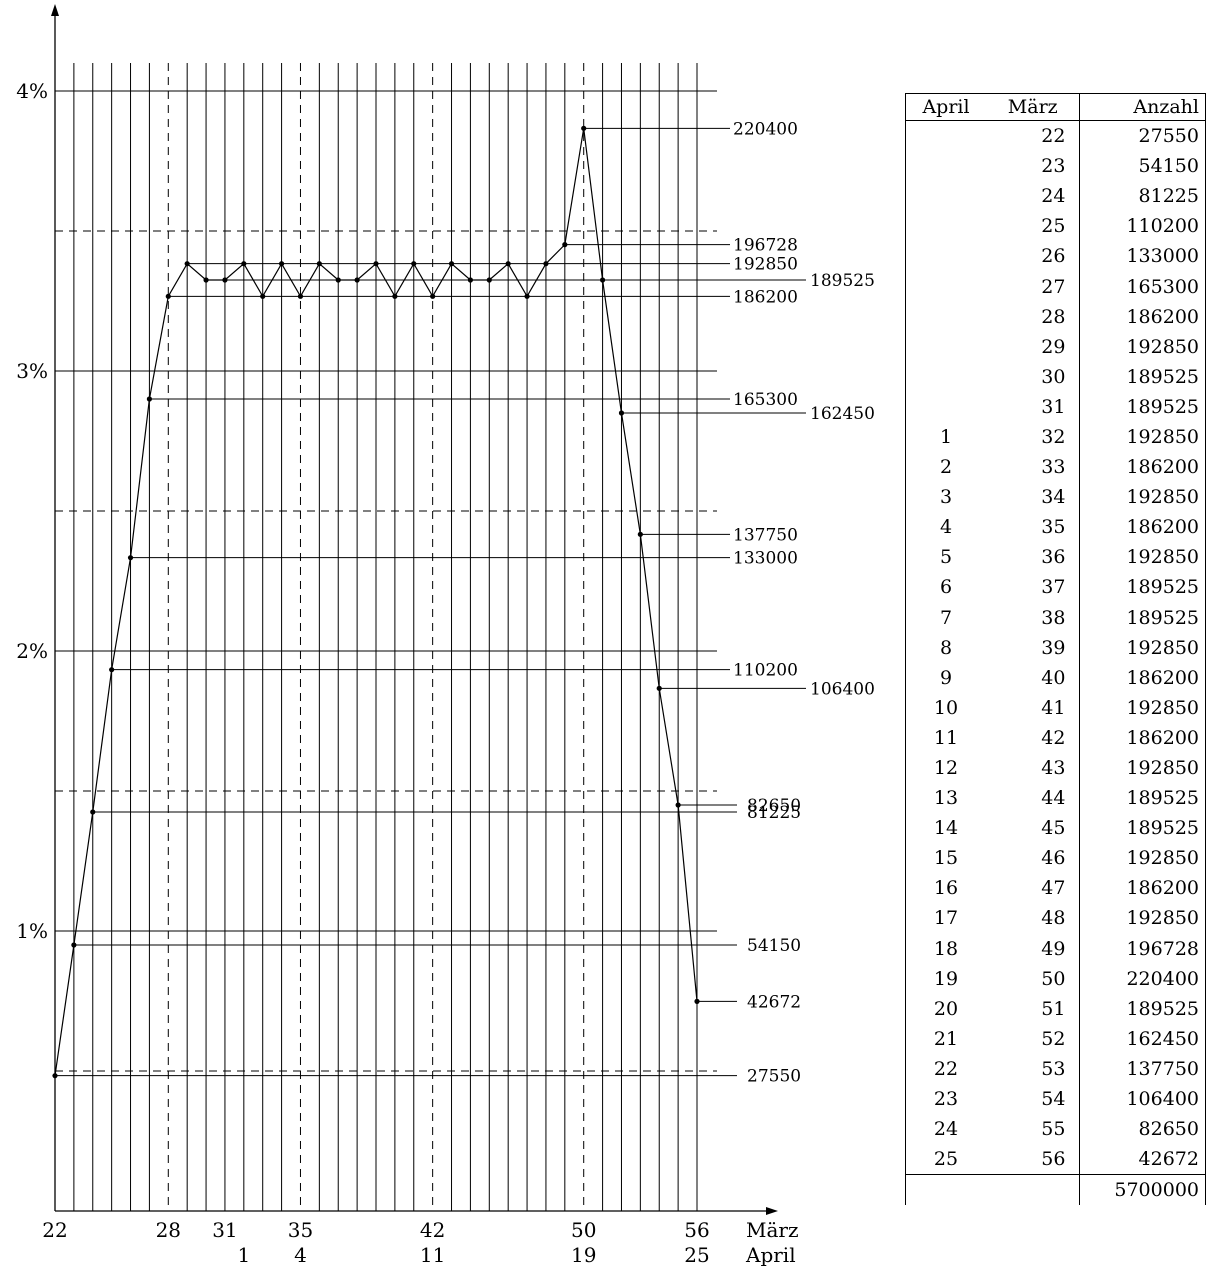  What do you see at coordinates (583, 1230) in the screenshot?
I see `x-tick-label-maerz: 50` at bounding box center [583, 1230].